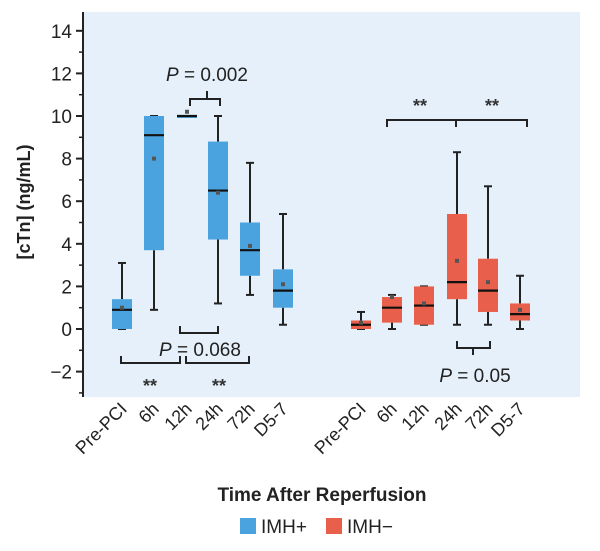 The image size is (600, 551). What do you see at coordinates (61, 373) in the screenshot?
I see `y-tick-label: −2` at bounding box center [61, 373].